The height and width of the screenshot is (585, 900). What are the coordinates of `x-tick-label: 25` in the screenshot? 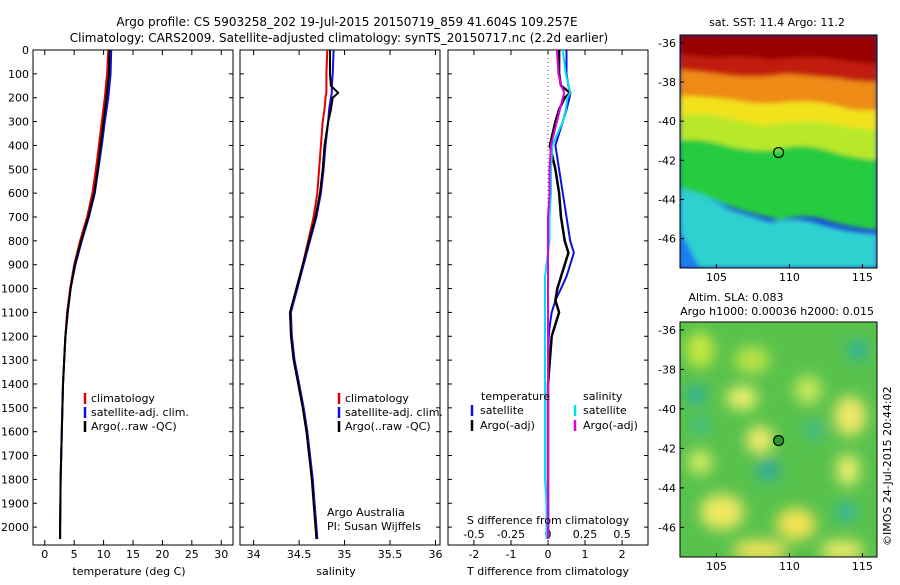 It's located at (192, 554).